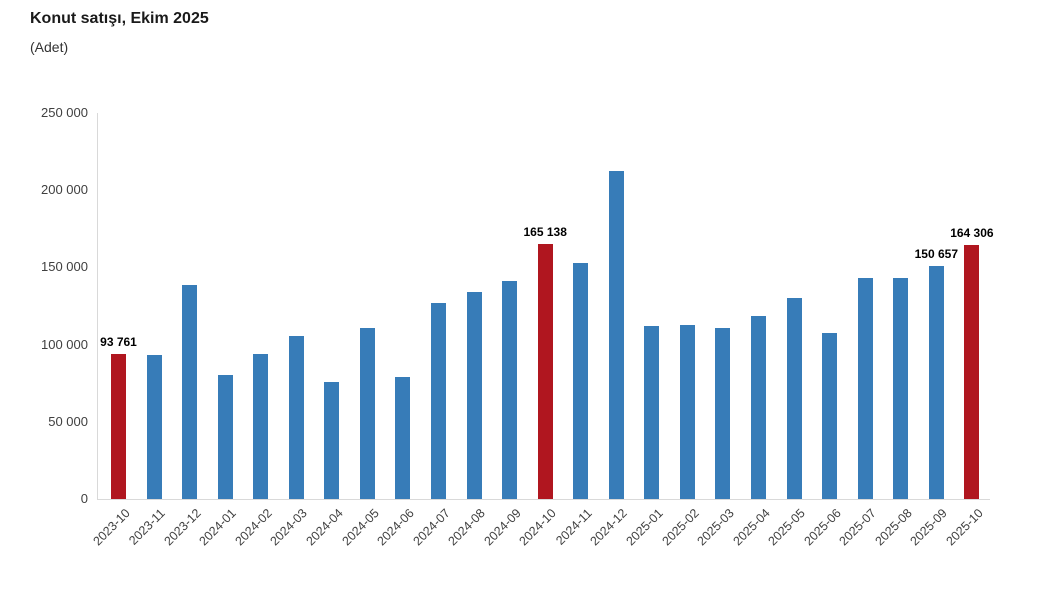 This screenshot has width=1038, height=614. Describe the element at coordinates (64, 112) in the screenshot. I see `y-axis-tick-label: 250 000` at that location.